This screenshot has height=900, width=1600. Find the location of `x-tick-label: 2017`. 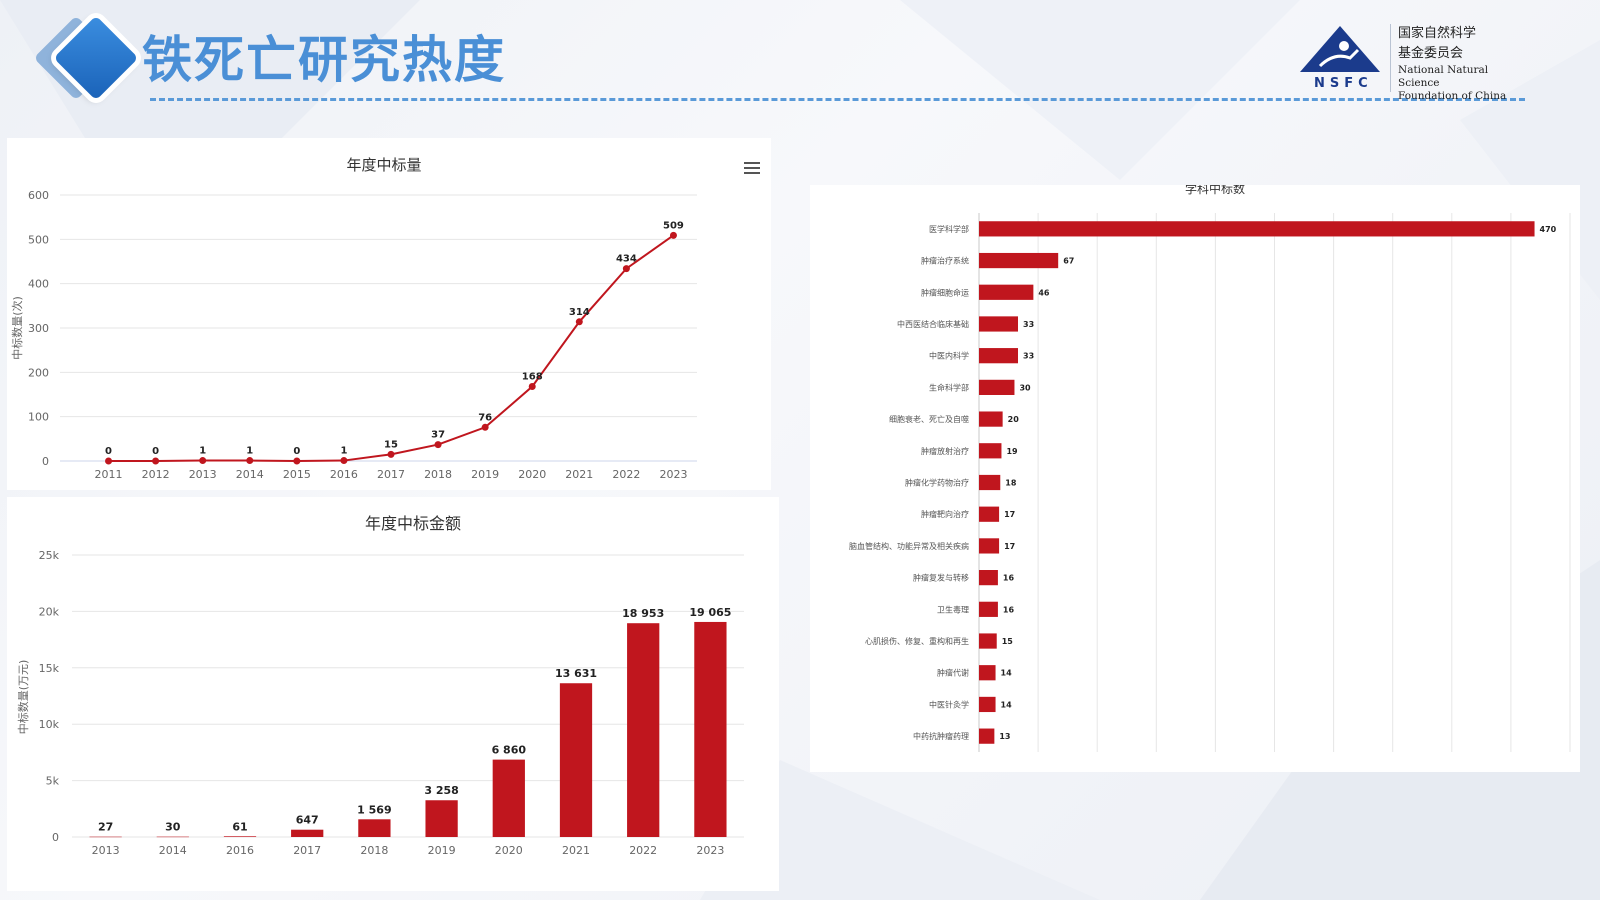

x-tick-label: 2017 is located at coordinates (307, 850).